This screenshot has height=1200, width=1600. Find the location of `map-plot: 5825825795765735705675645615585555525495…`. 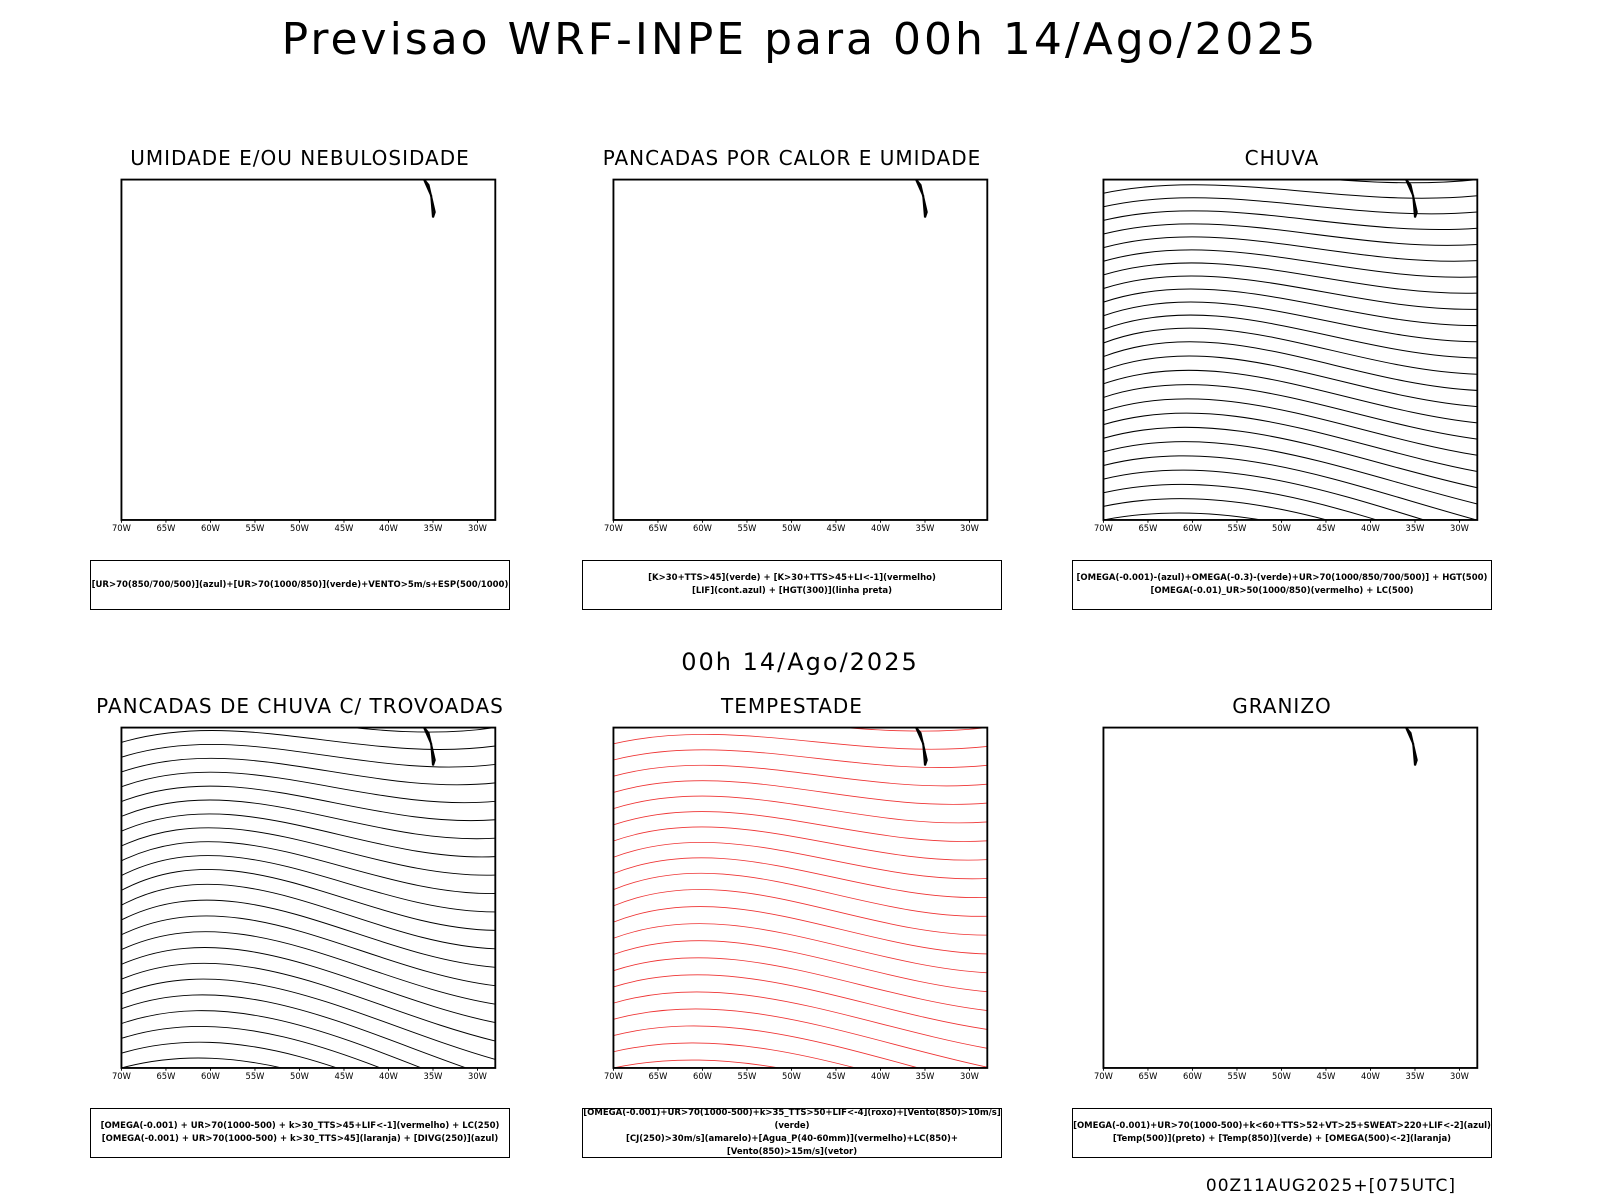

map-plot: 5825825795765735705675645615585555525495… is located at coordinates (1286, 355).